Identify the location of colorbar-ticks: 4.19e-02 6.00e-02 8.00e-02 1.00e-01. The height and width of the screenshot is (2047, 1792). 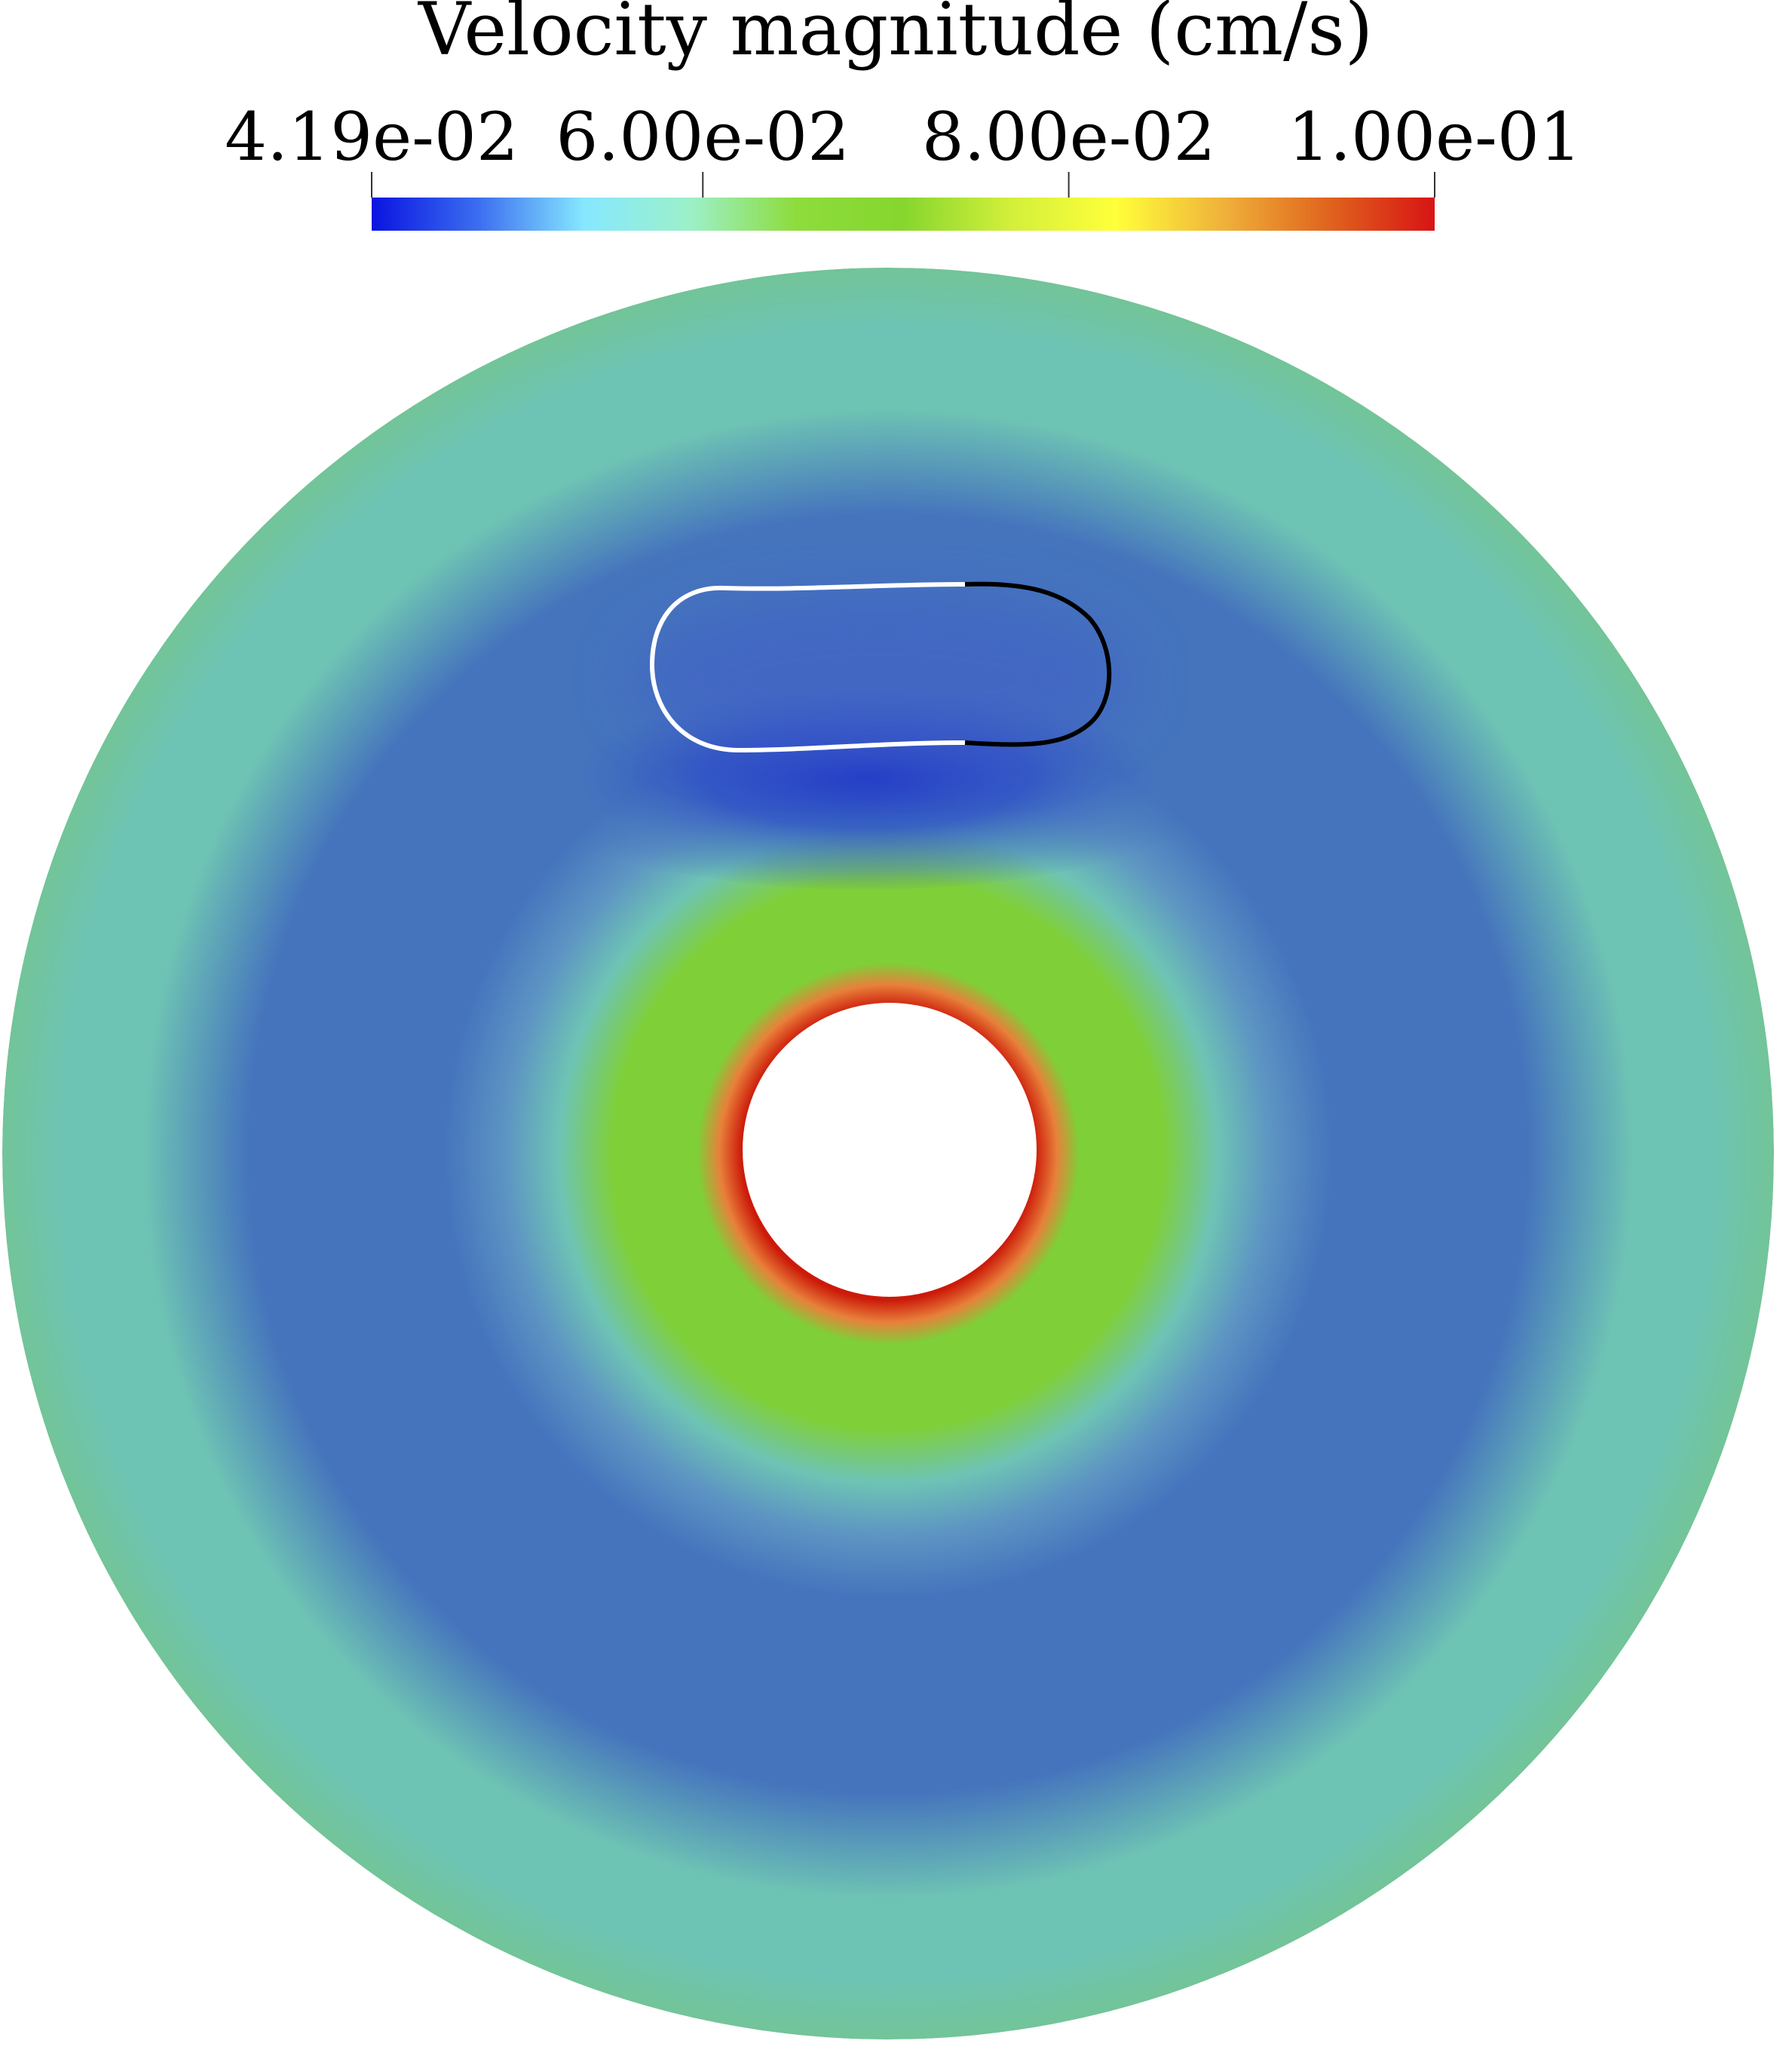
(903, 148).